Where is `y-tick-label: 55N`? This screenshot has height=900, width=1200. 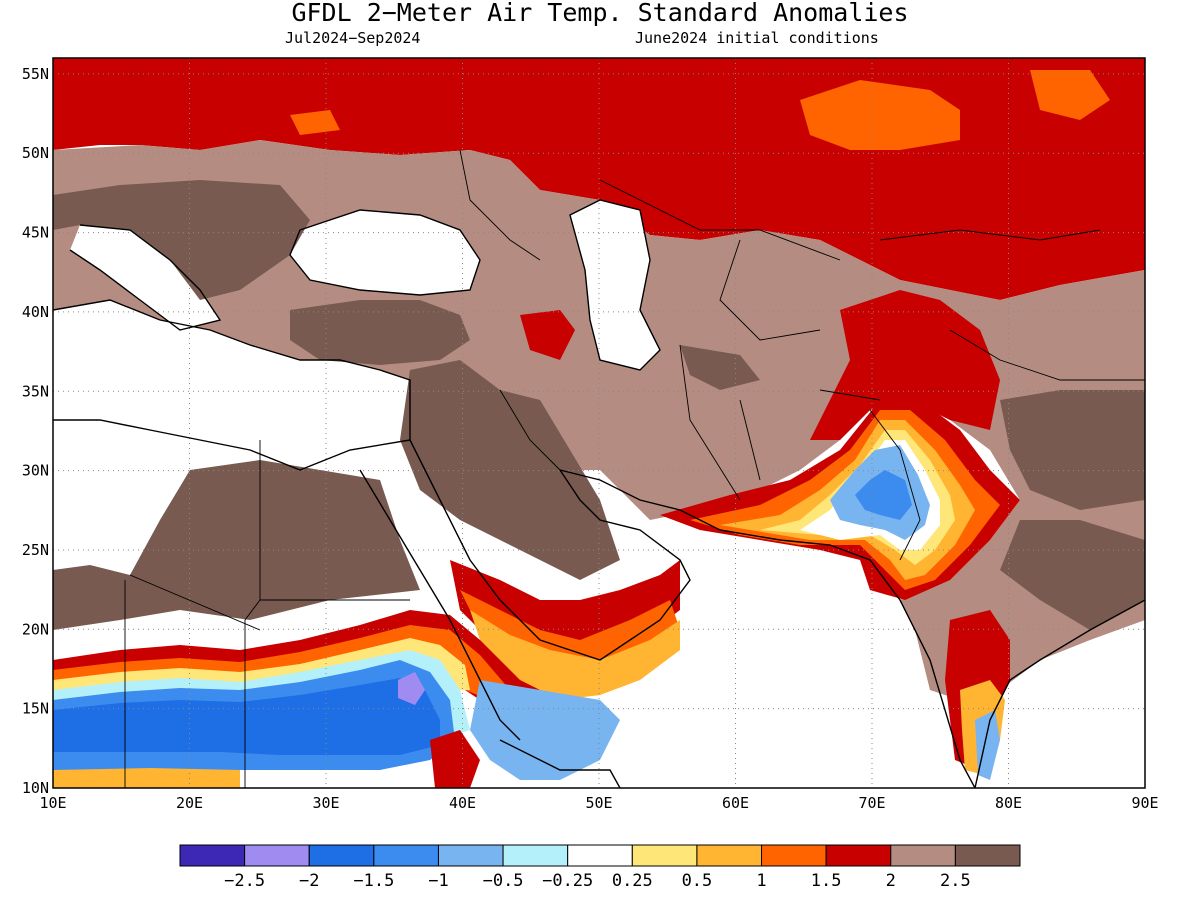
y-tick-label: 55N is located at coordinates (35, 74).